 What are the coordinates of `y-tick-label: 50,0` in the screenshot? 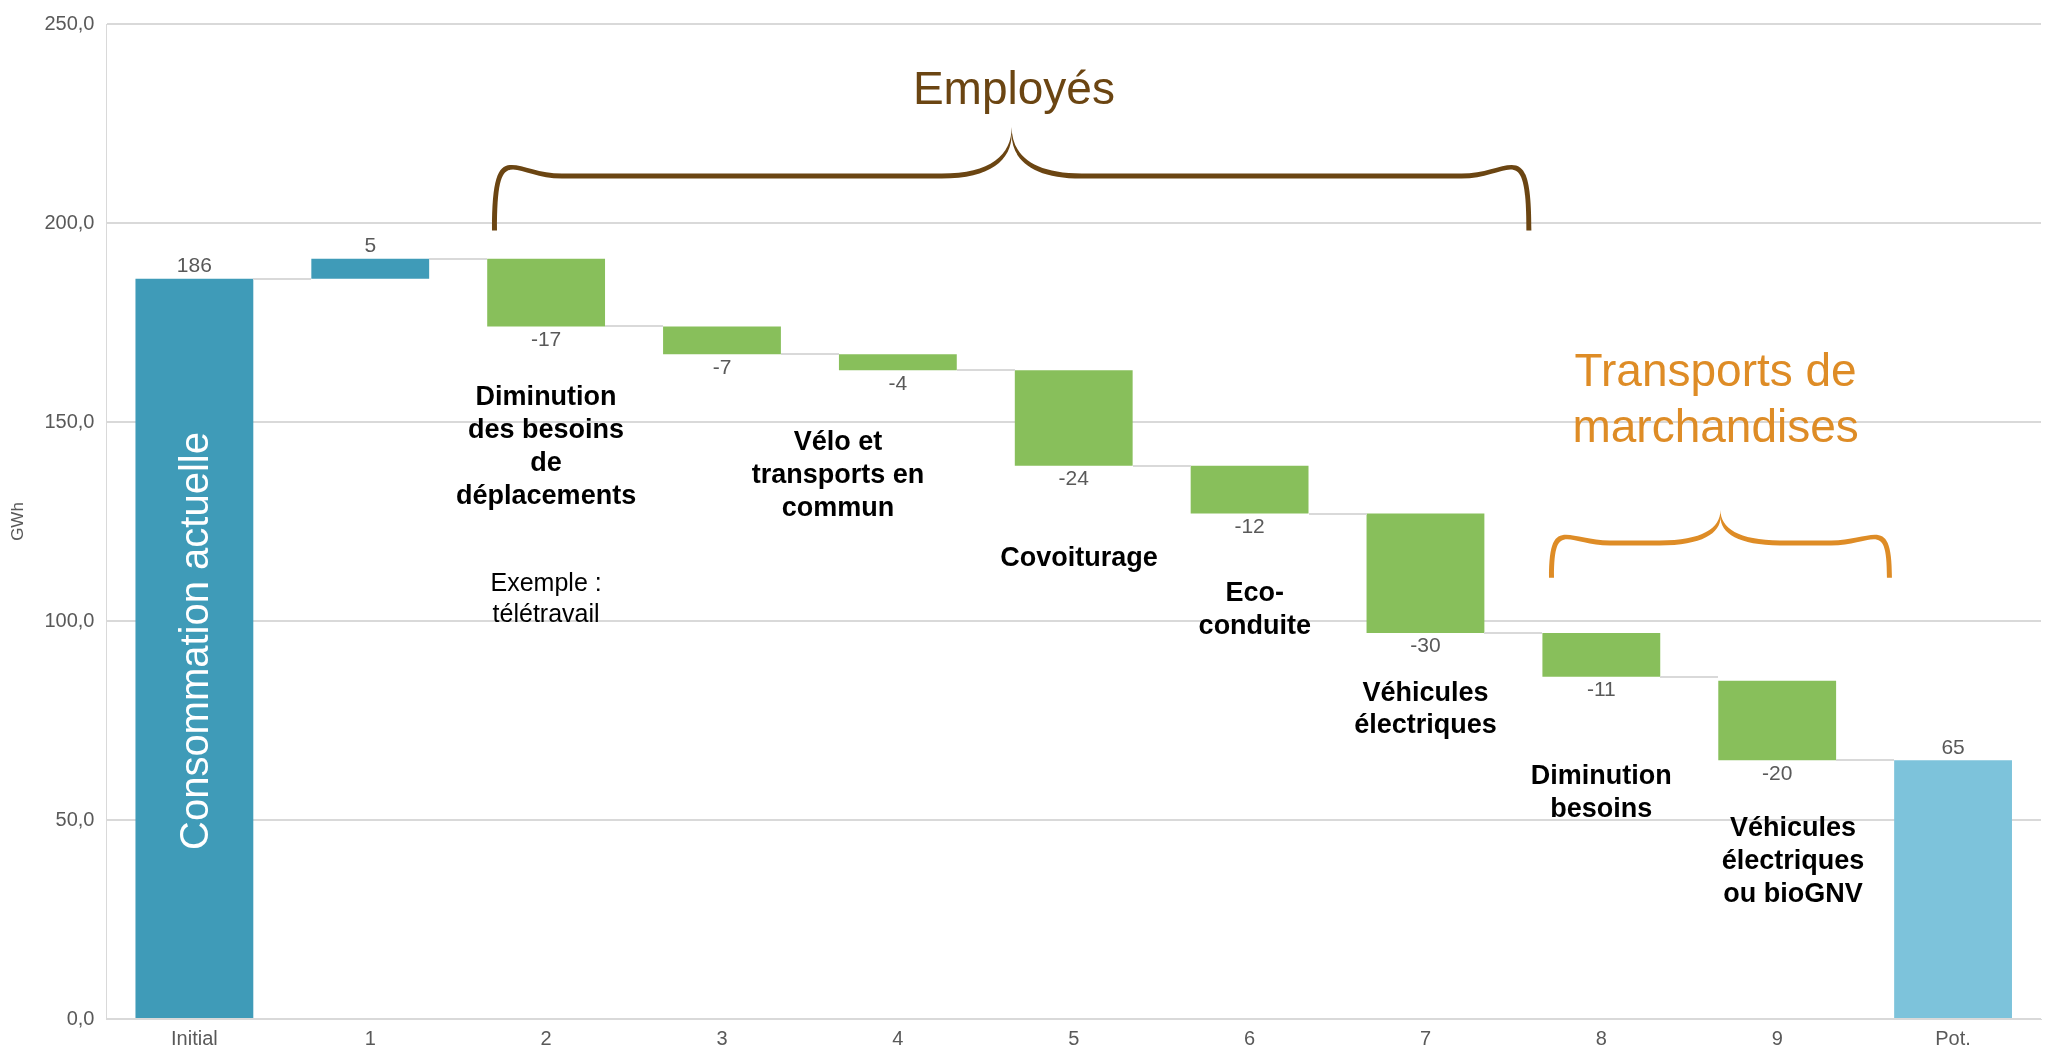 It's located at (75, 818).